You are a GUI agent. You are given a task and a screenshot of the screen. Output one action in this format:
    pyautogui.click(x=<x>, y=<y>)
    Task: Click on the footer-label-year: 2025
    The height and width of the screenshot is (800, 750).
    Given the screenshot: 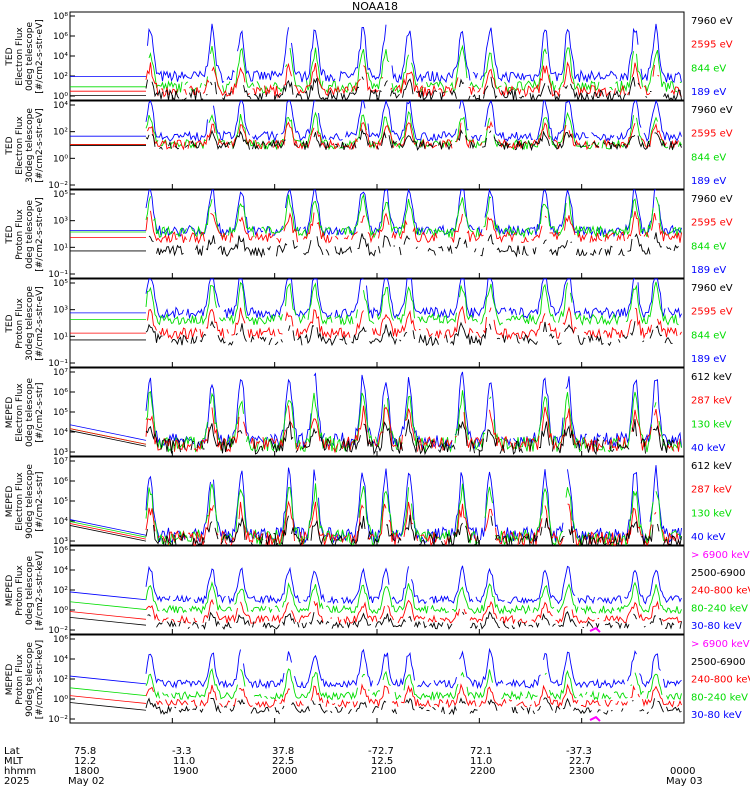 What is the action you would take?
    pyautogui.click(x=17, y=781)
    